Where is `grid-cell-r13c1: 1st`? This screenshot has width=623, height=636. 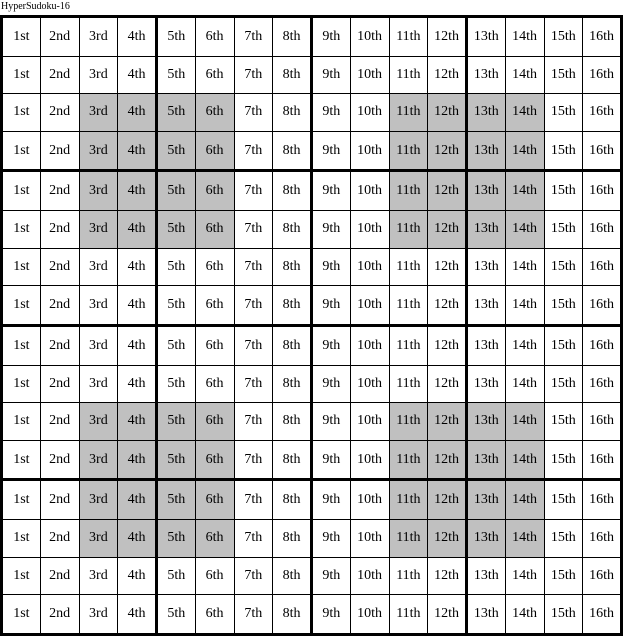
grid-cell-r13c1: 1st is located at coordinates (21, 500).